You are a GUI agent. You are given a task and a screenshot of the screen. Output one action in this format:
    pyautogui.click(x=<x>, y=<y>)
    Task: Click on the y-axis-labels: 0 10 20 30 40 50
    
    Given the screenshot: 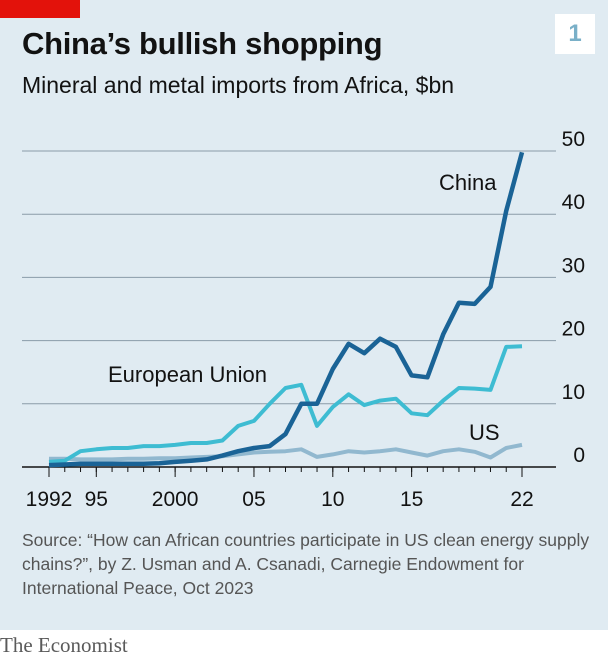 What is the action you would take?
    pyautogui.click(x=573, y=297)
    